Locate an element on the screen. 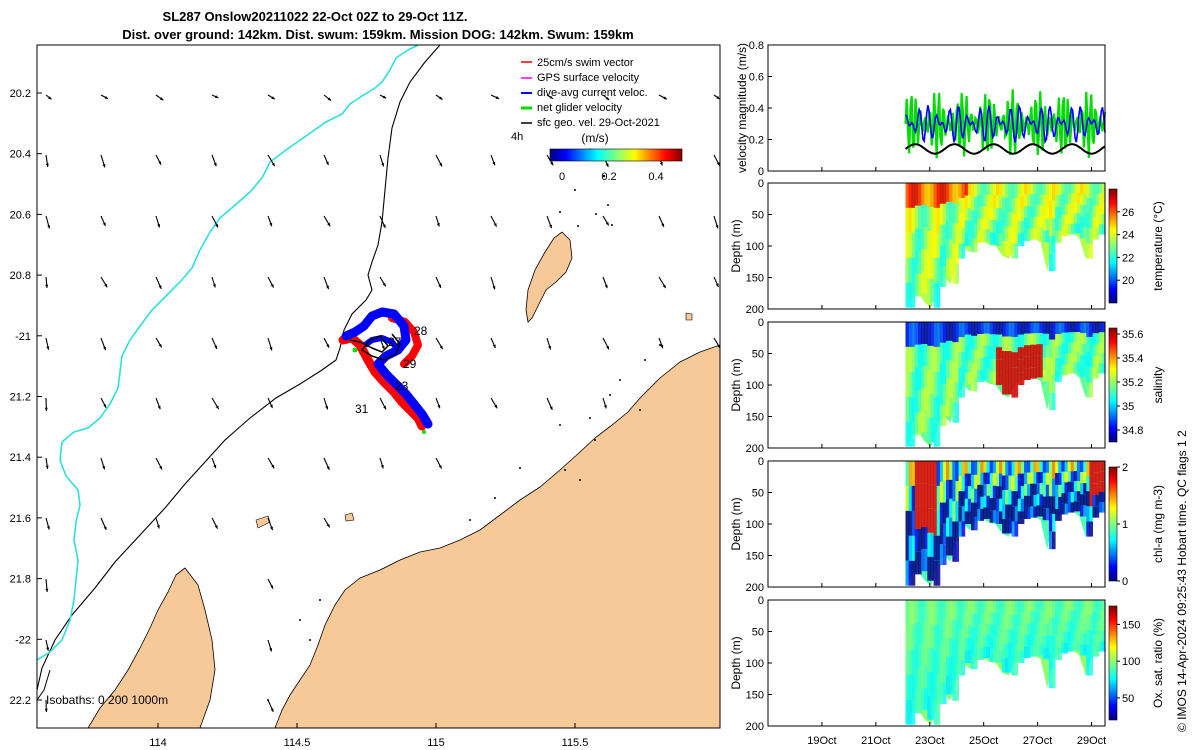 This screenshot has width=1200, height=750. section-y-tick-label: 200 is located at coordinates (755, 588).